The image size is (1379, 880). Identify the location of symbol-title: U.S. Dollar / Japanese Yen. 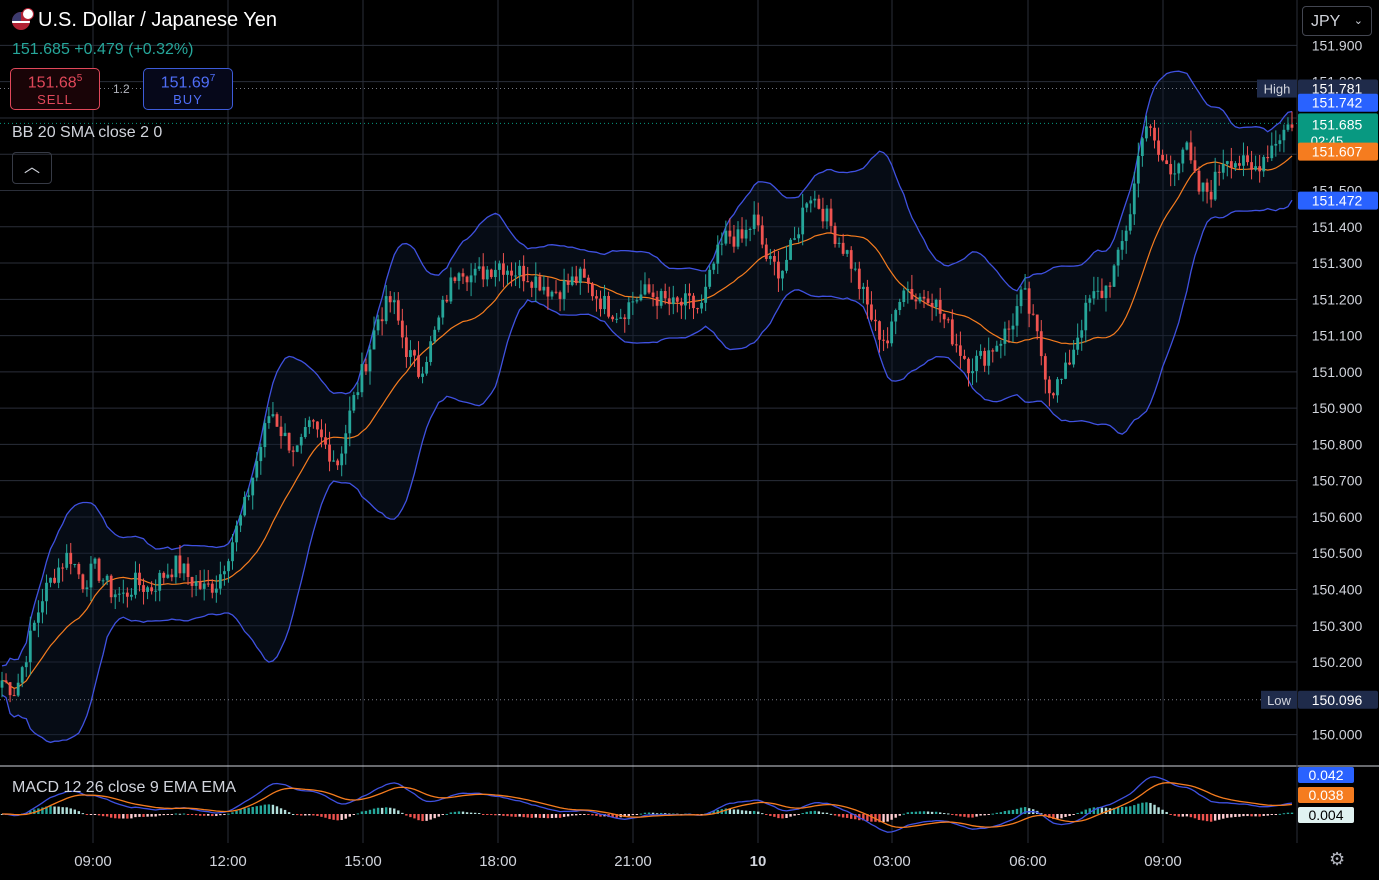
(145, 19).